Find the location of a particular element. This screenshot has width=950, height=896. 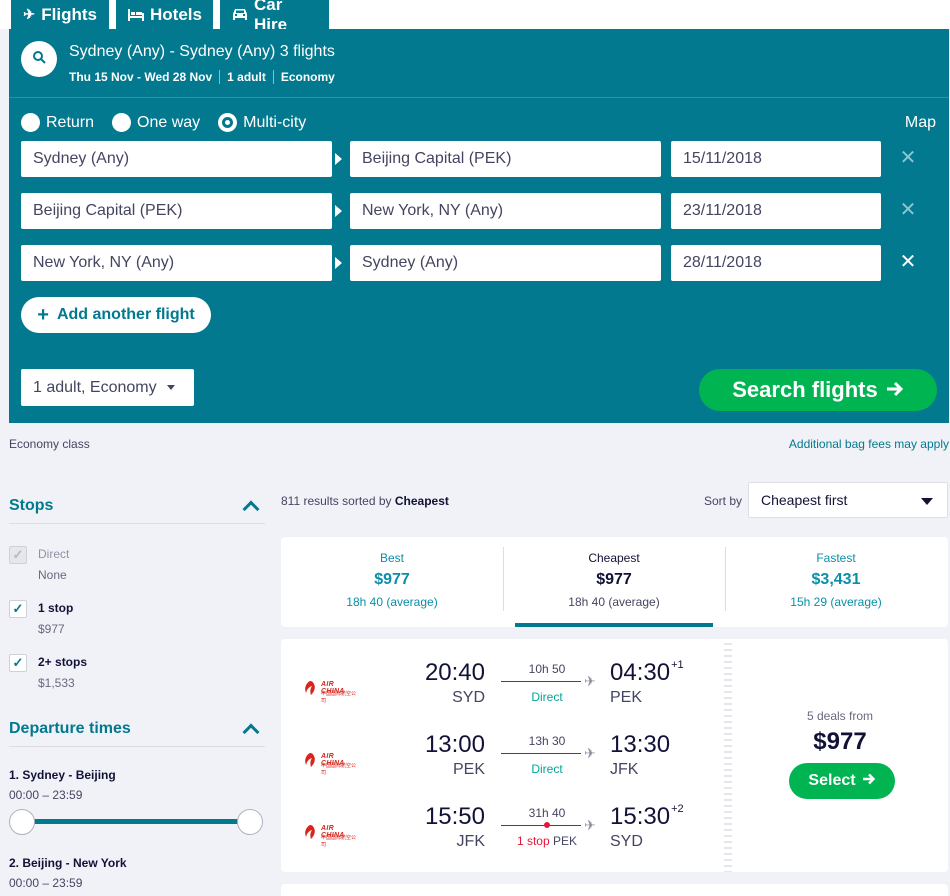

passengers-select: 1 adult, Economy is located at coordinates (107, 387).